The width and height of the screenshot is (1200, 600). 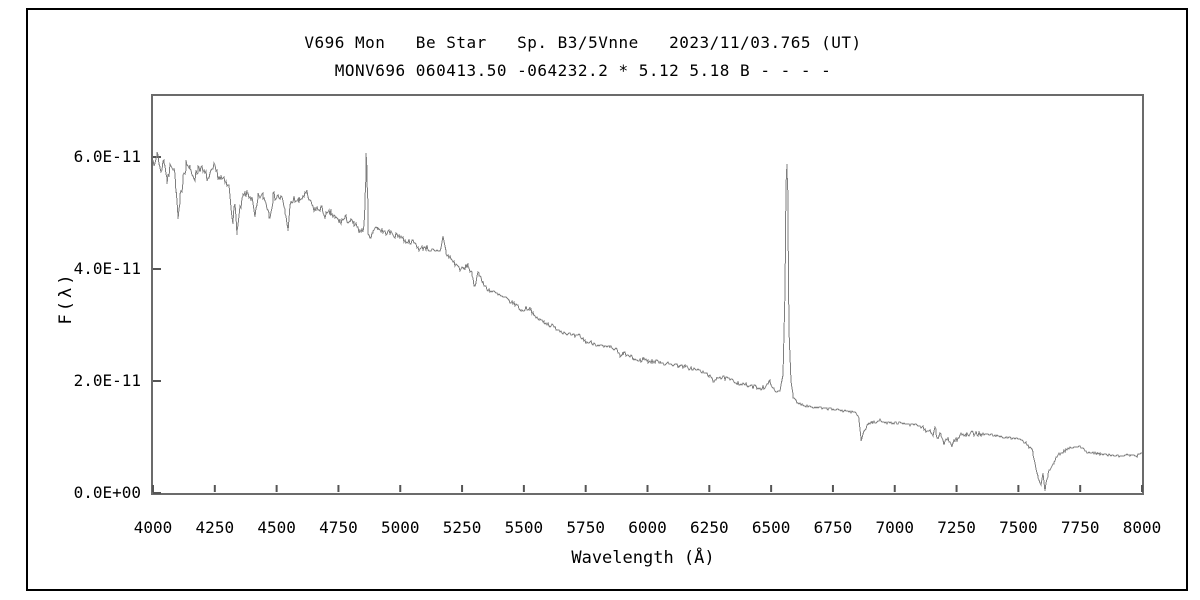 I want to click on x-tick-label: 7750, so click(x=1080, y=527).